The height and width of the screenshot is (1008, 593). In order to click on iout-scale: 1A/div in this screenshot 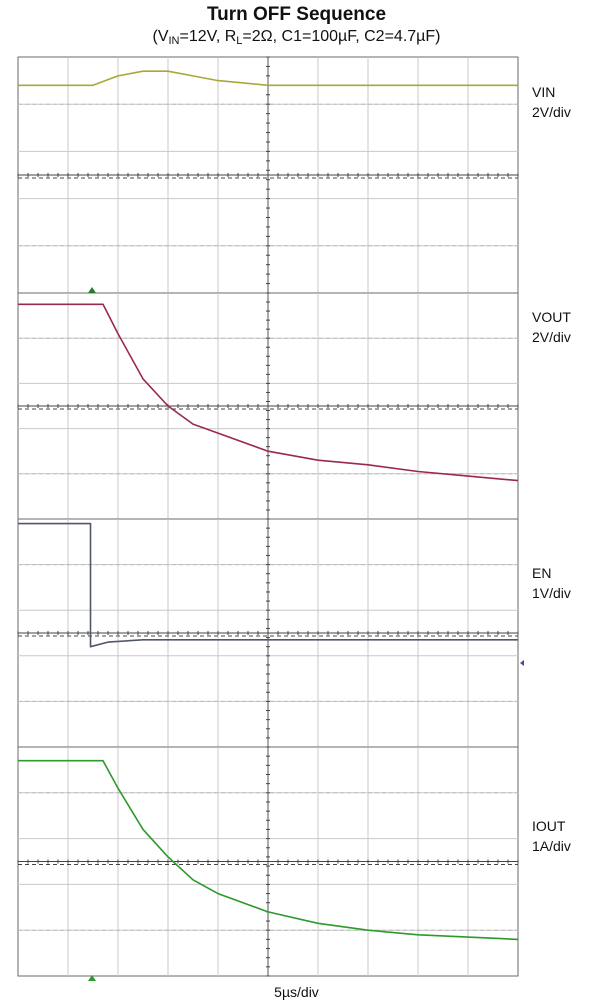, I will do `click(551, 846)`.